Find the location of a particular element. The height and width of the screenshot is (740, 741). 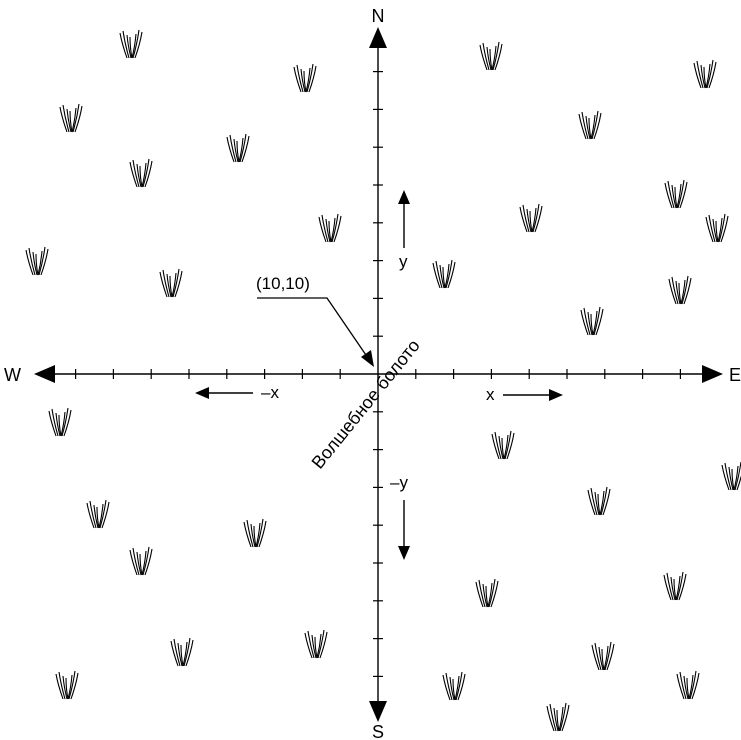

negative-y-label: –y is located at coordinates (399, 482).